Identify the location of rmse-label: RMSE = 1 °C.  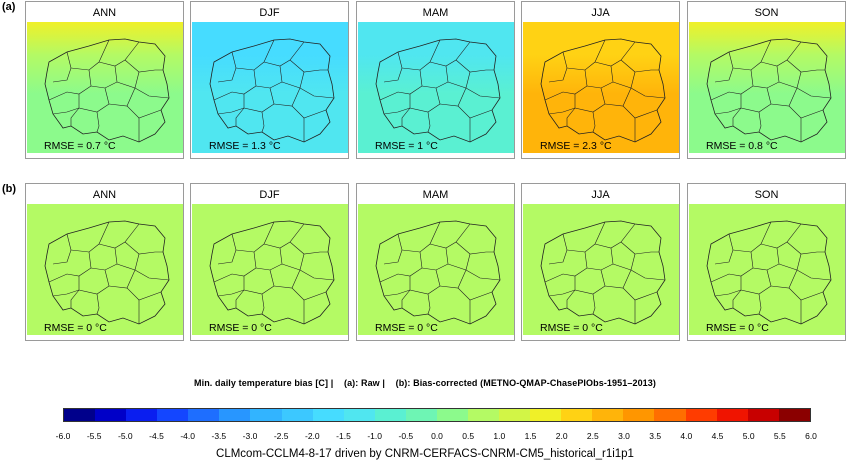
(406, 146).